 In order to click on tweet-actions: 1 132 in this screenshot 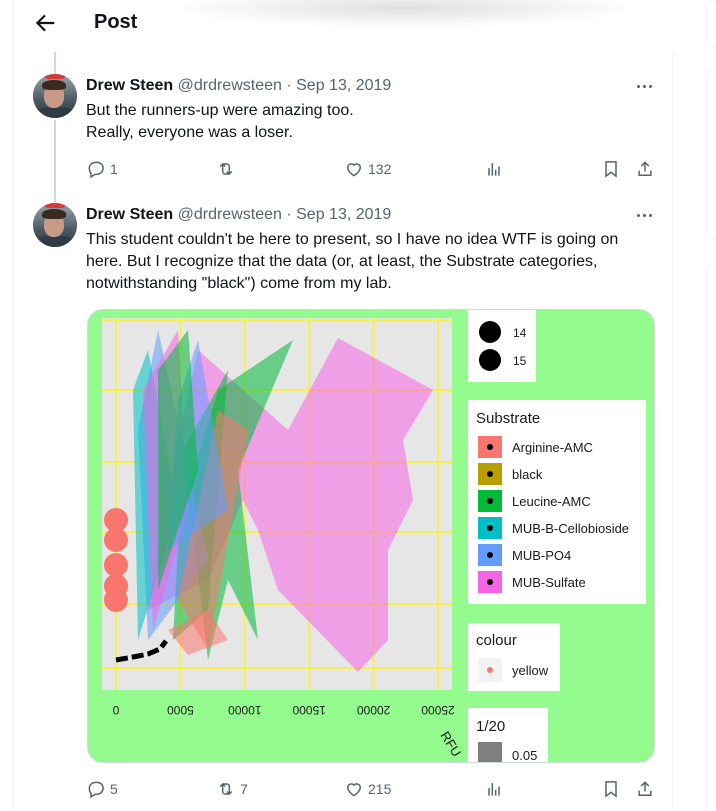, I will do `click(376, 169)`.